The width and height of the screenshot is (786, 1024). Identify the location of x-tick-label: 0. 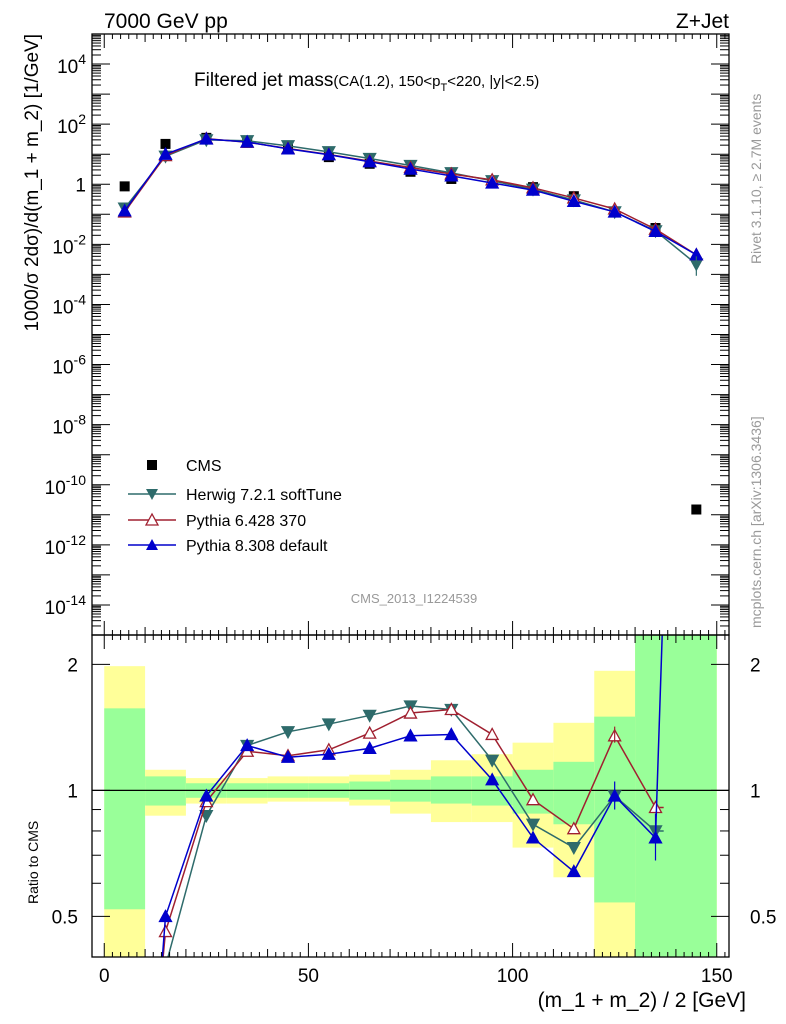
(104, 976).